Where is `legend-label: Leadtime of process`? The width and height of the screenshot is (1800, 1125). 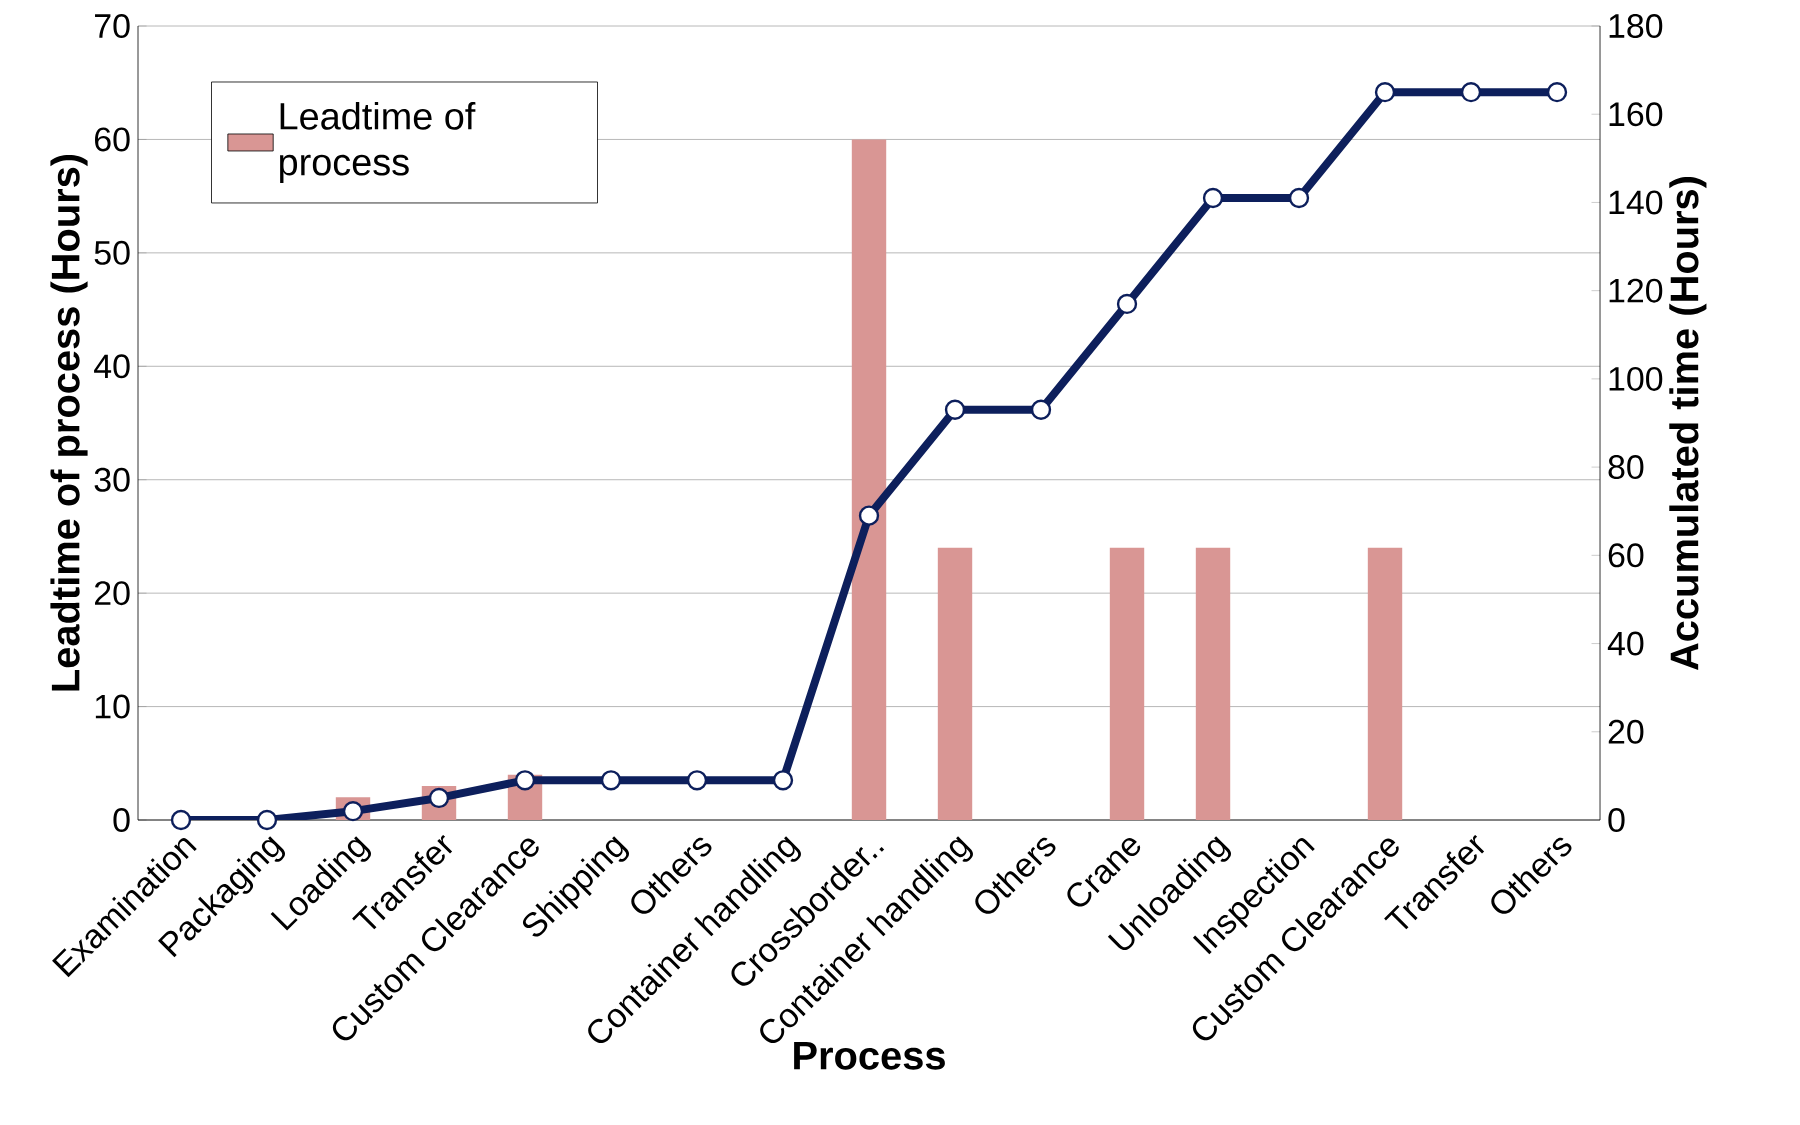 legend-label: Leadtime of process is located at coordinates (378, 142).